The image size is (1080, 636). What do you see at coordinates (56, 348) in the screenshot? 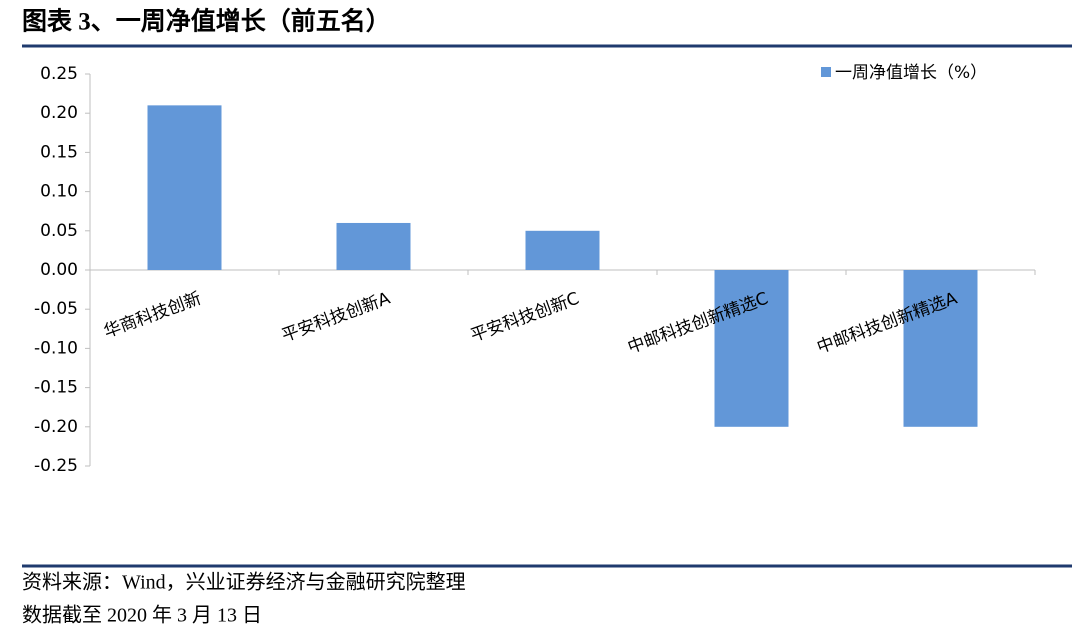
I see `y-tick-label: -0.10` at bounding box center [56, 348].